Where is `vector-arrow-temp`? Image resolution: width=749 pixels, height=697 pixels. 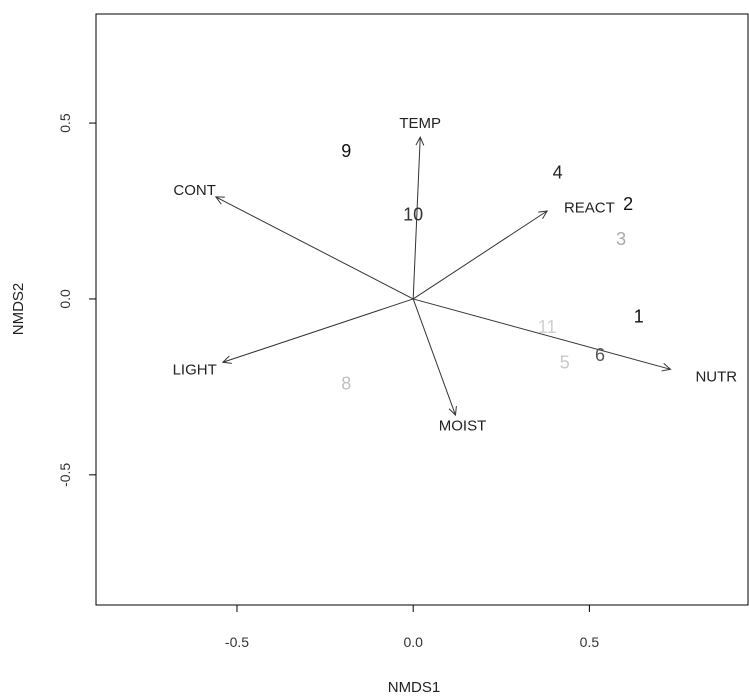
vector-arrow-temp is located at coordinates (416, 218).